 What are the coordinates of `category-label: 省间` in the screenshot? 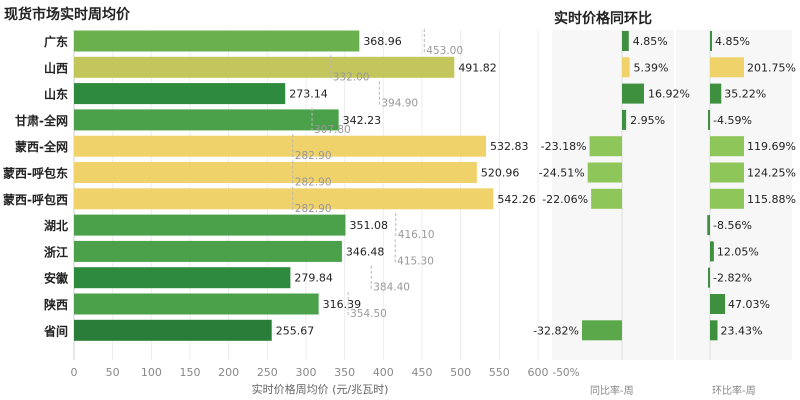 It's located at (55, 330).